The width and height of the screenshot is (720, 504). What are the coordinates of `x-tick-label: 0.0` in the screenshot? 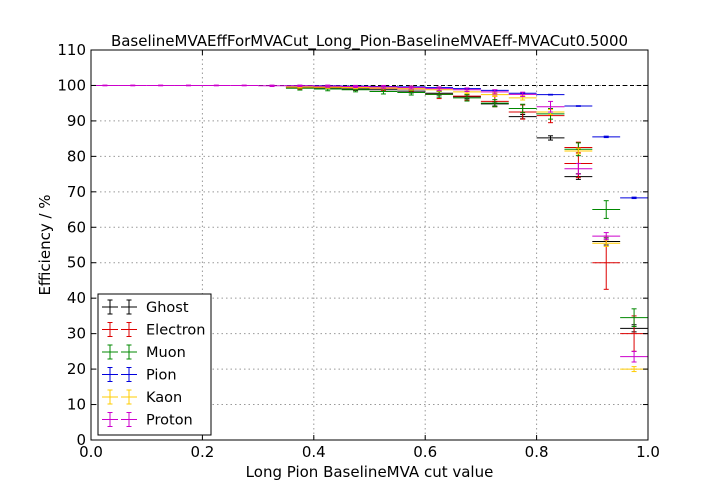 It's located at (91, 452).